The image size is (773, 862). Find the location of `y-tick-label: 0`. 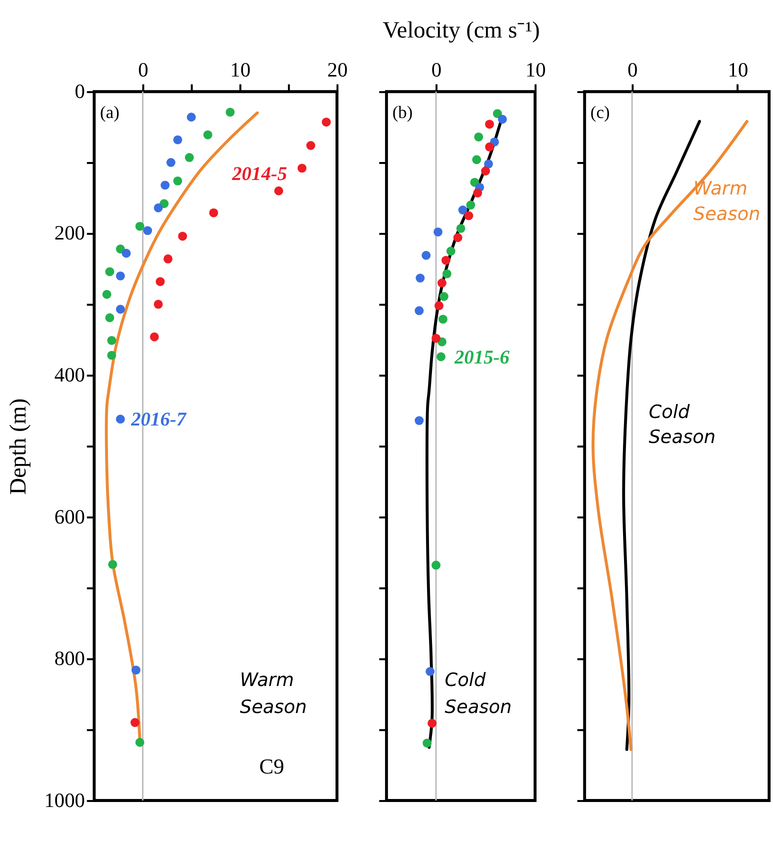

y-tick-label: 0 is located at coordinates (79, 91).